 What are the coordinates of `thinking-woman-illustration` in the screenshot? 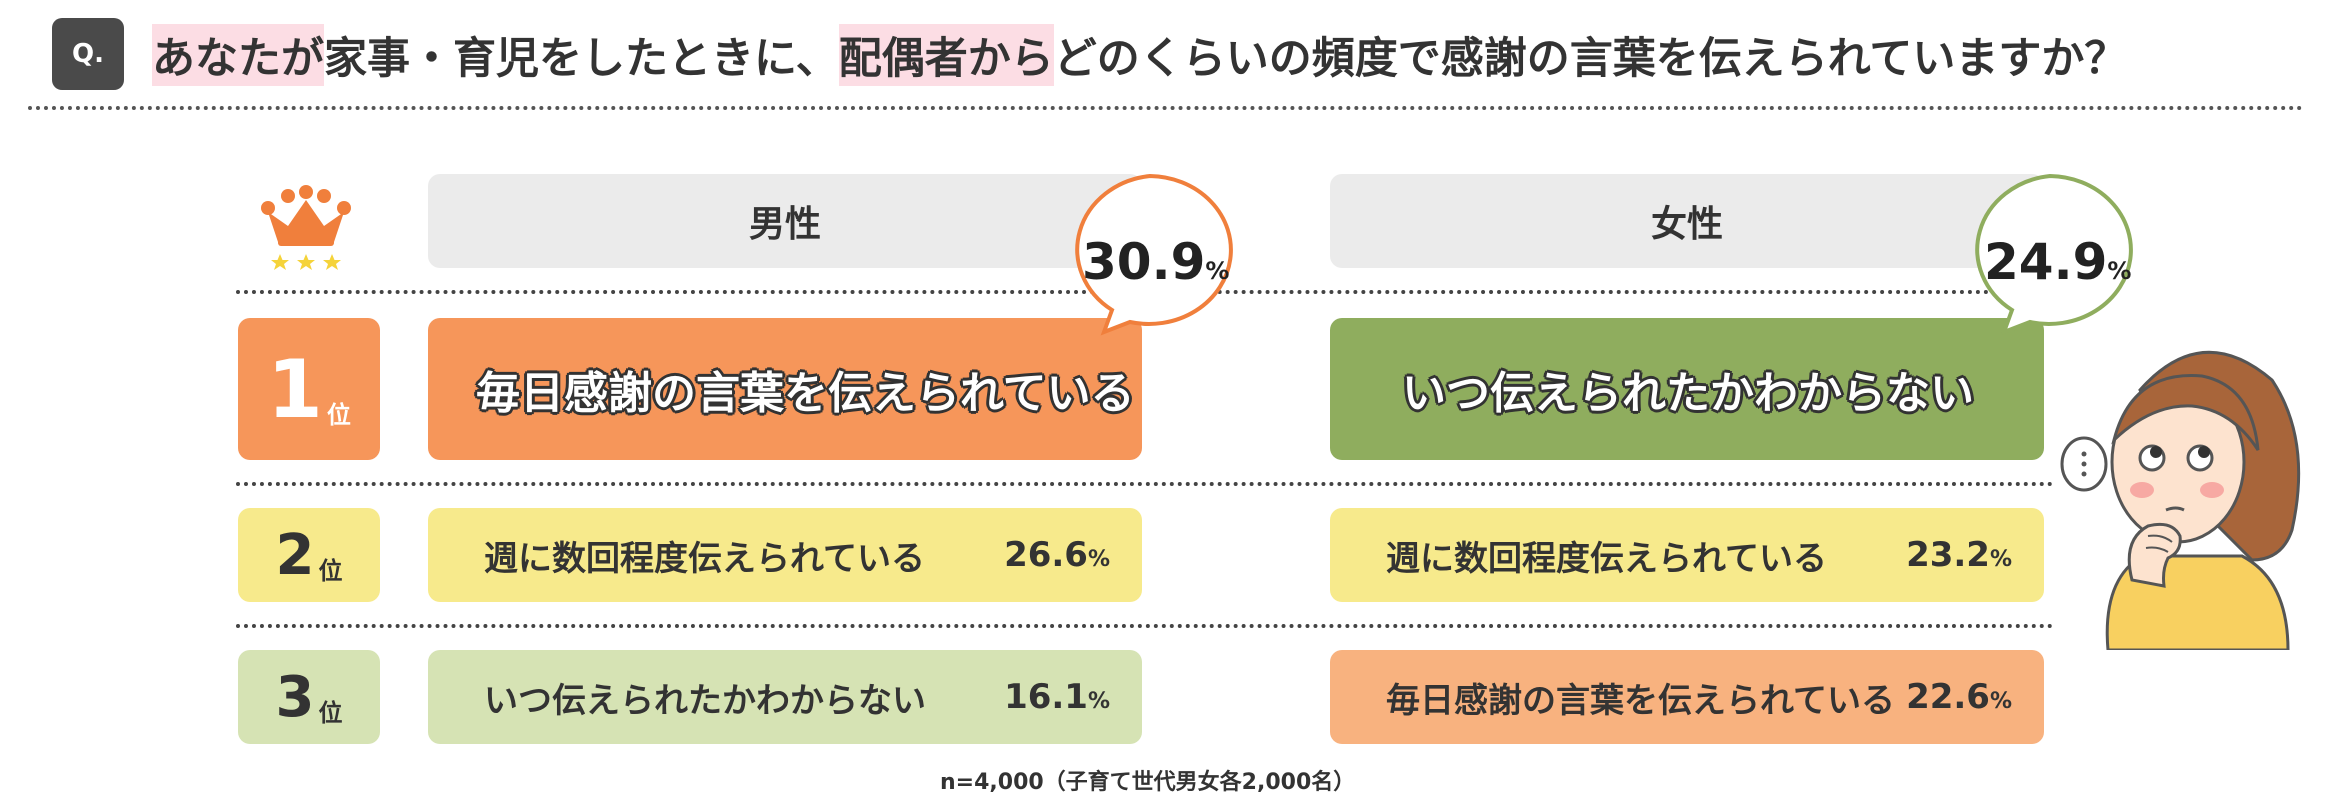 It's located at (2180, 500).